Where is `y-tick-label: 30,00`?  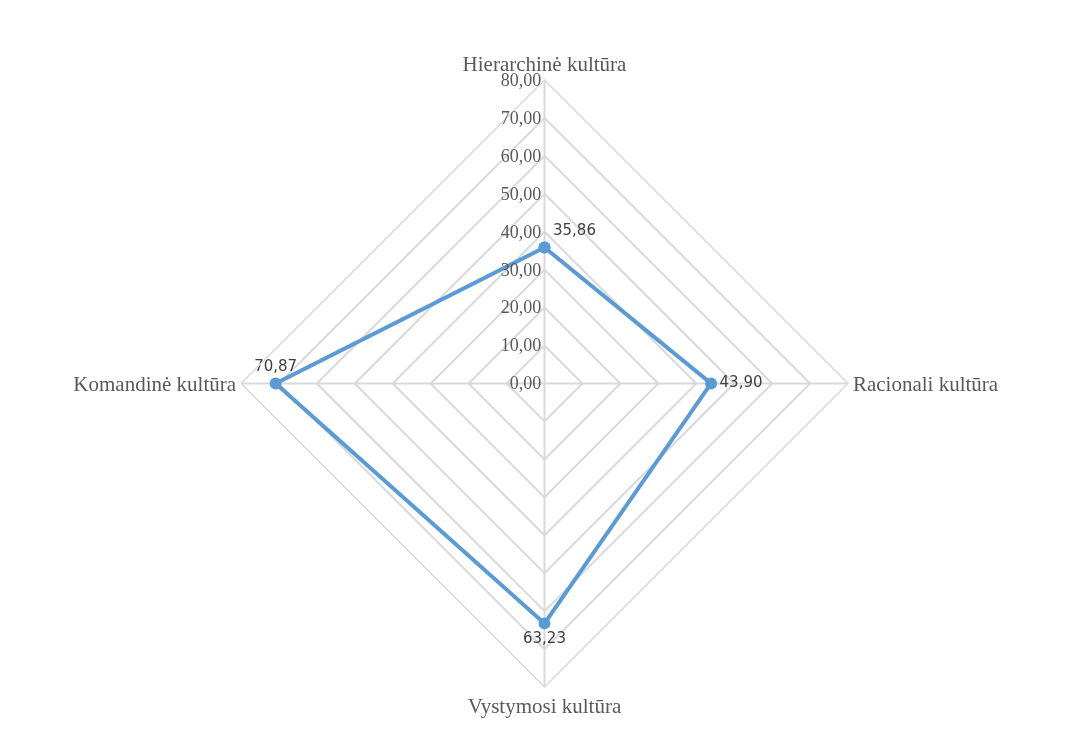 y-tick-label: 30,00 is located at coordinates (521, 269).